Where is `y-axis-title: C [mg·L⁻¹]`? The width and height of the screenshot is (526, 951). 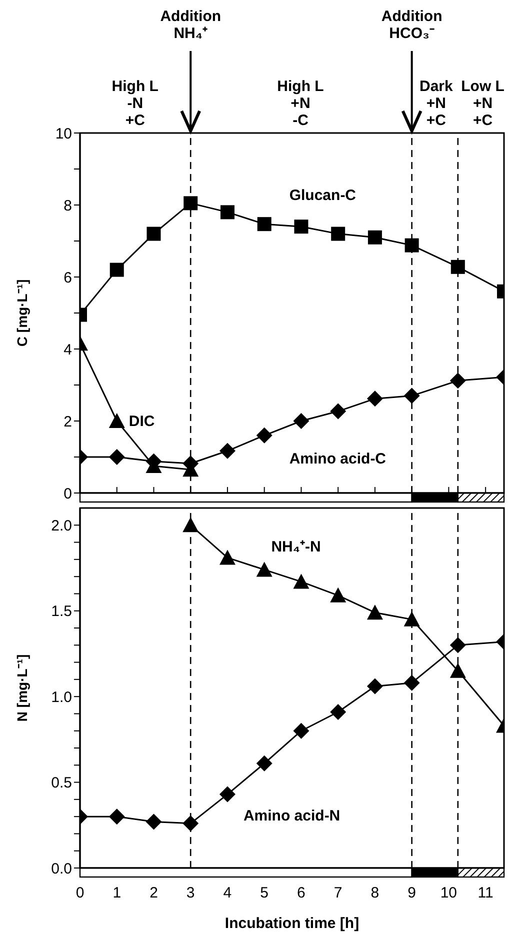 y-axis-title: C [mg·L⁻¹] is located at coordinates (22, 313).